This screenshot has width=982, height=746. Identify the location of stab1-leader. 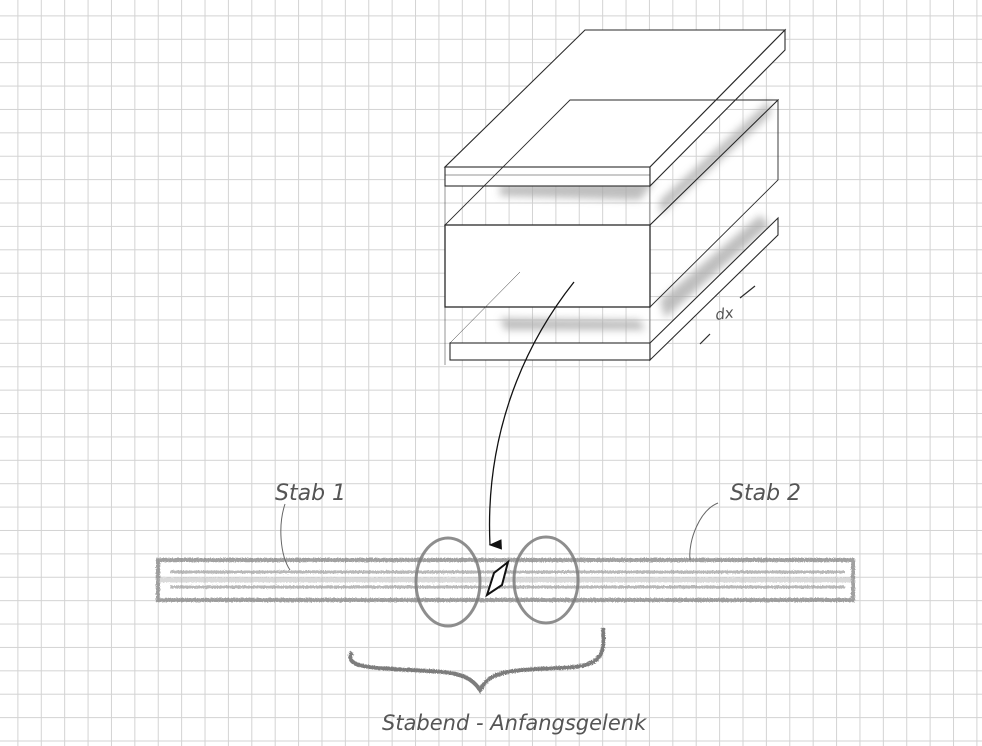
(285, 537).